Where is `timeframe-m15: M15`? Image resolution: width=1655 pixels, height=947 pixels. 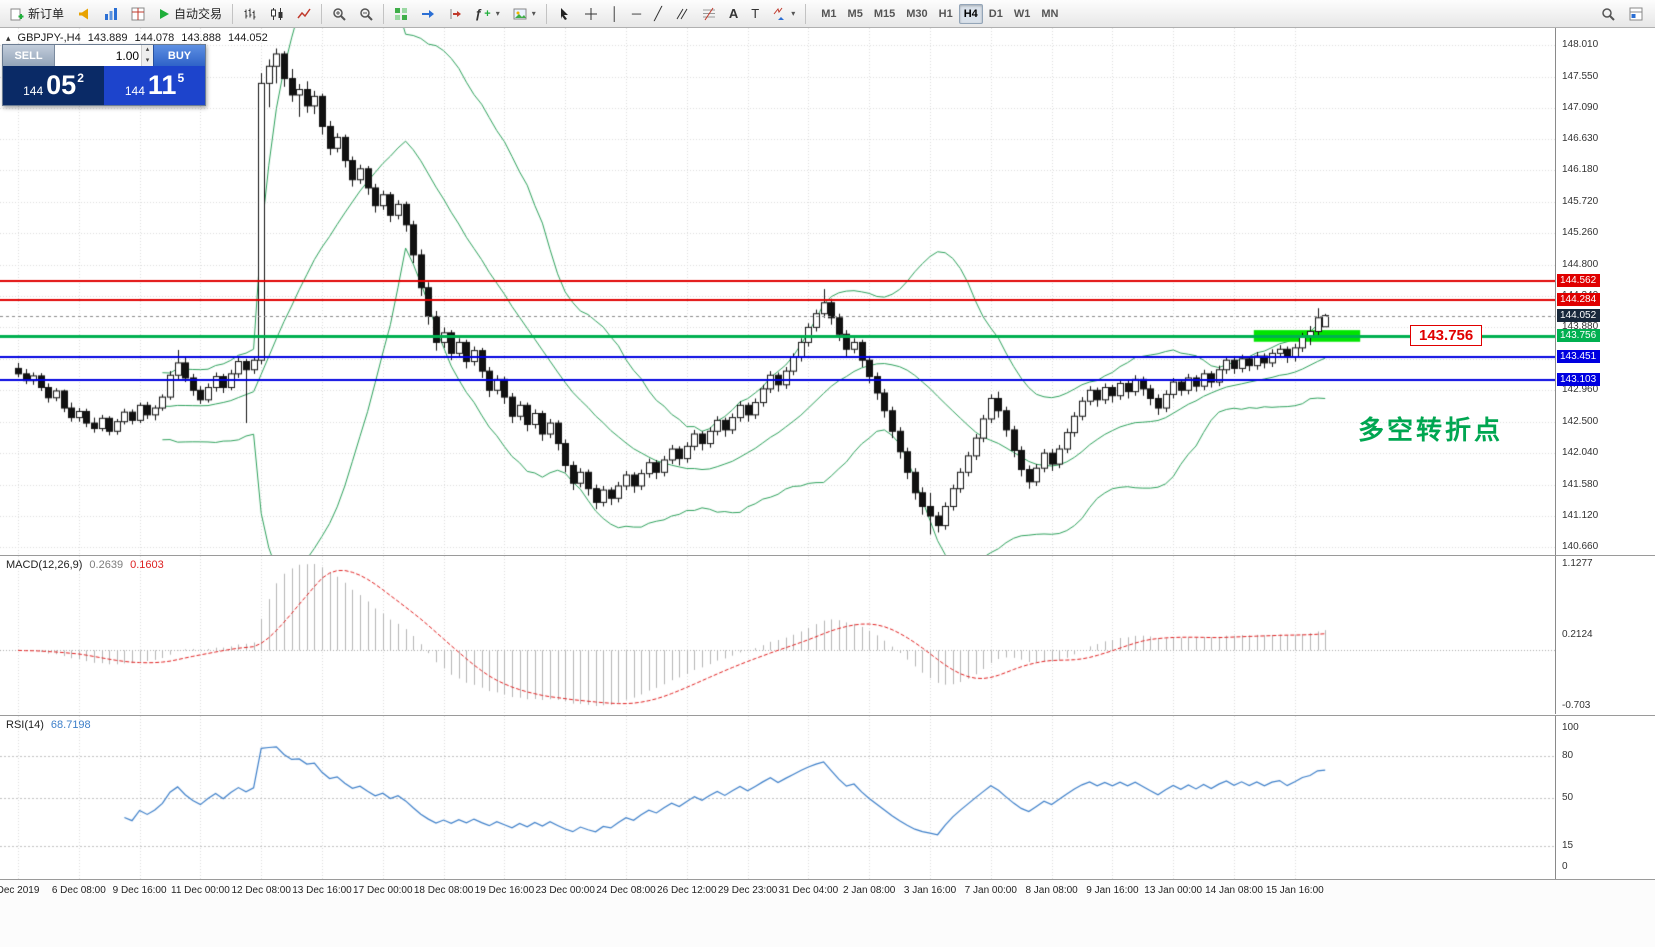 timeframe-m15: M15 is located at coordinates (884, 14).